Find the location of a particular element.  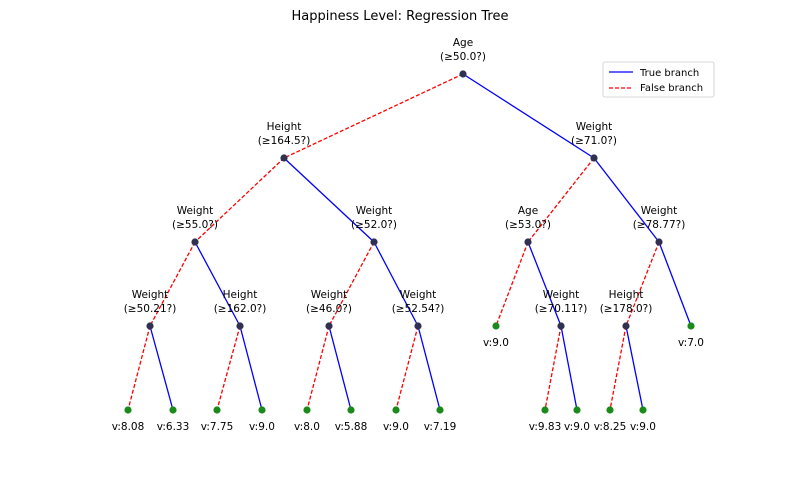

node-condition-label: (≥46.0?) is located at coordinates (329, 309).